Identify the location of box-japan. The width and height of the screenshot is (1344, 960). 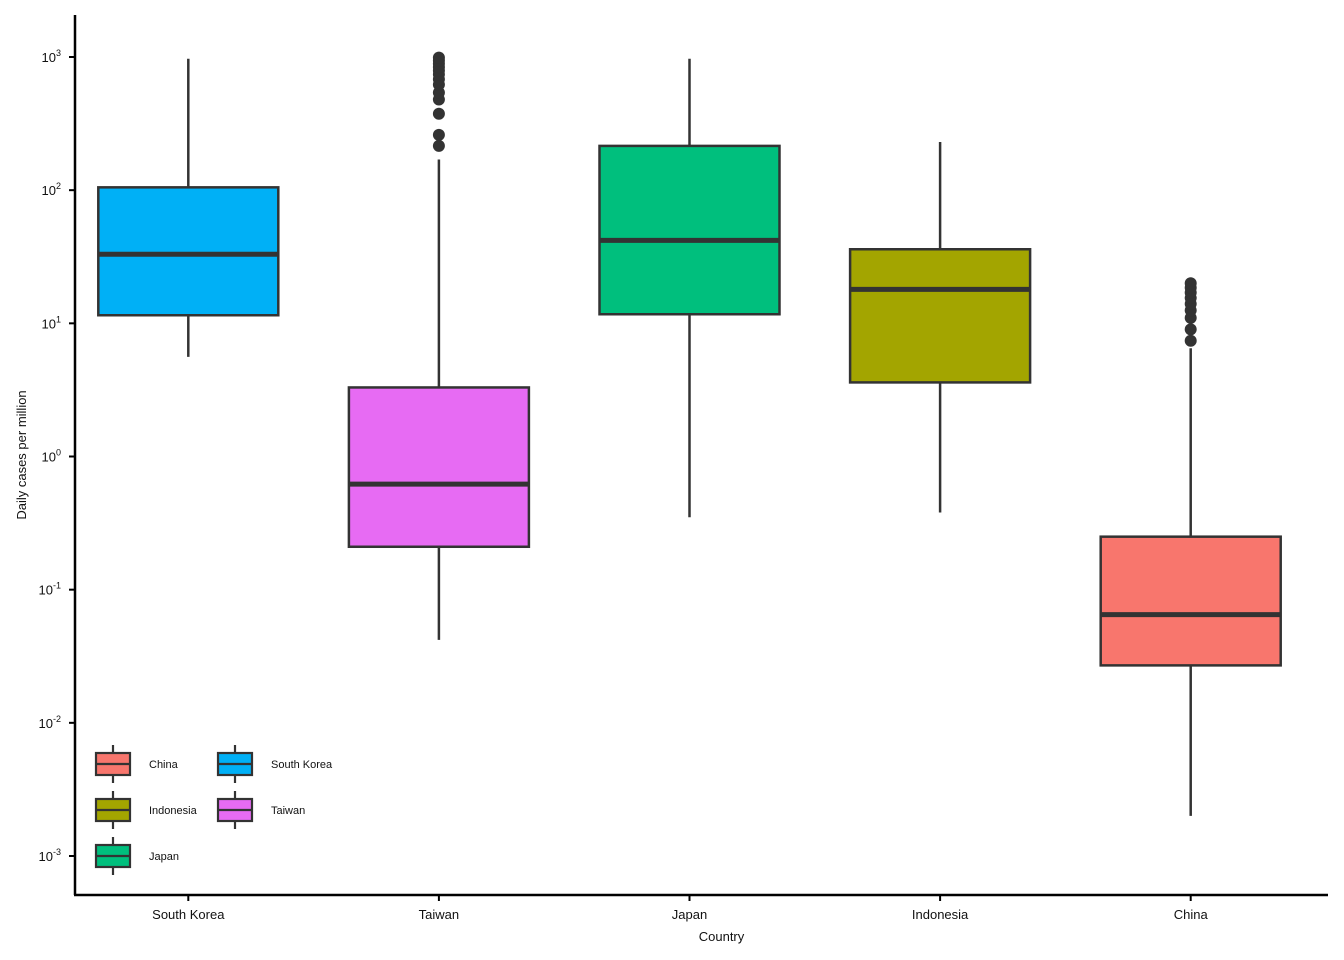
(689, 288).